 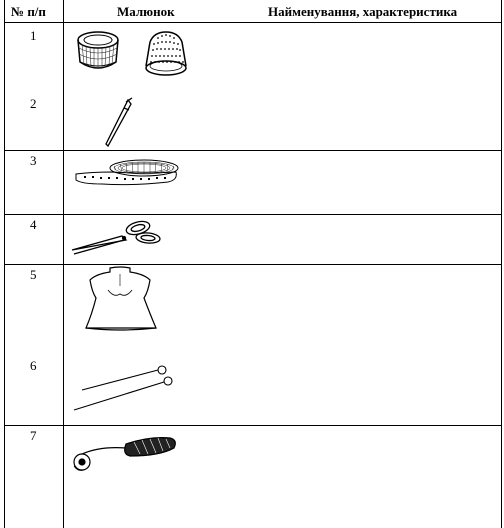 I want to click on pin-icon, so click(x=120, y=123).